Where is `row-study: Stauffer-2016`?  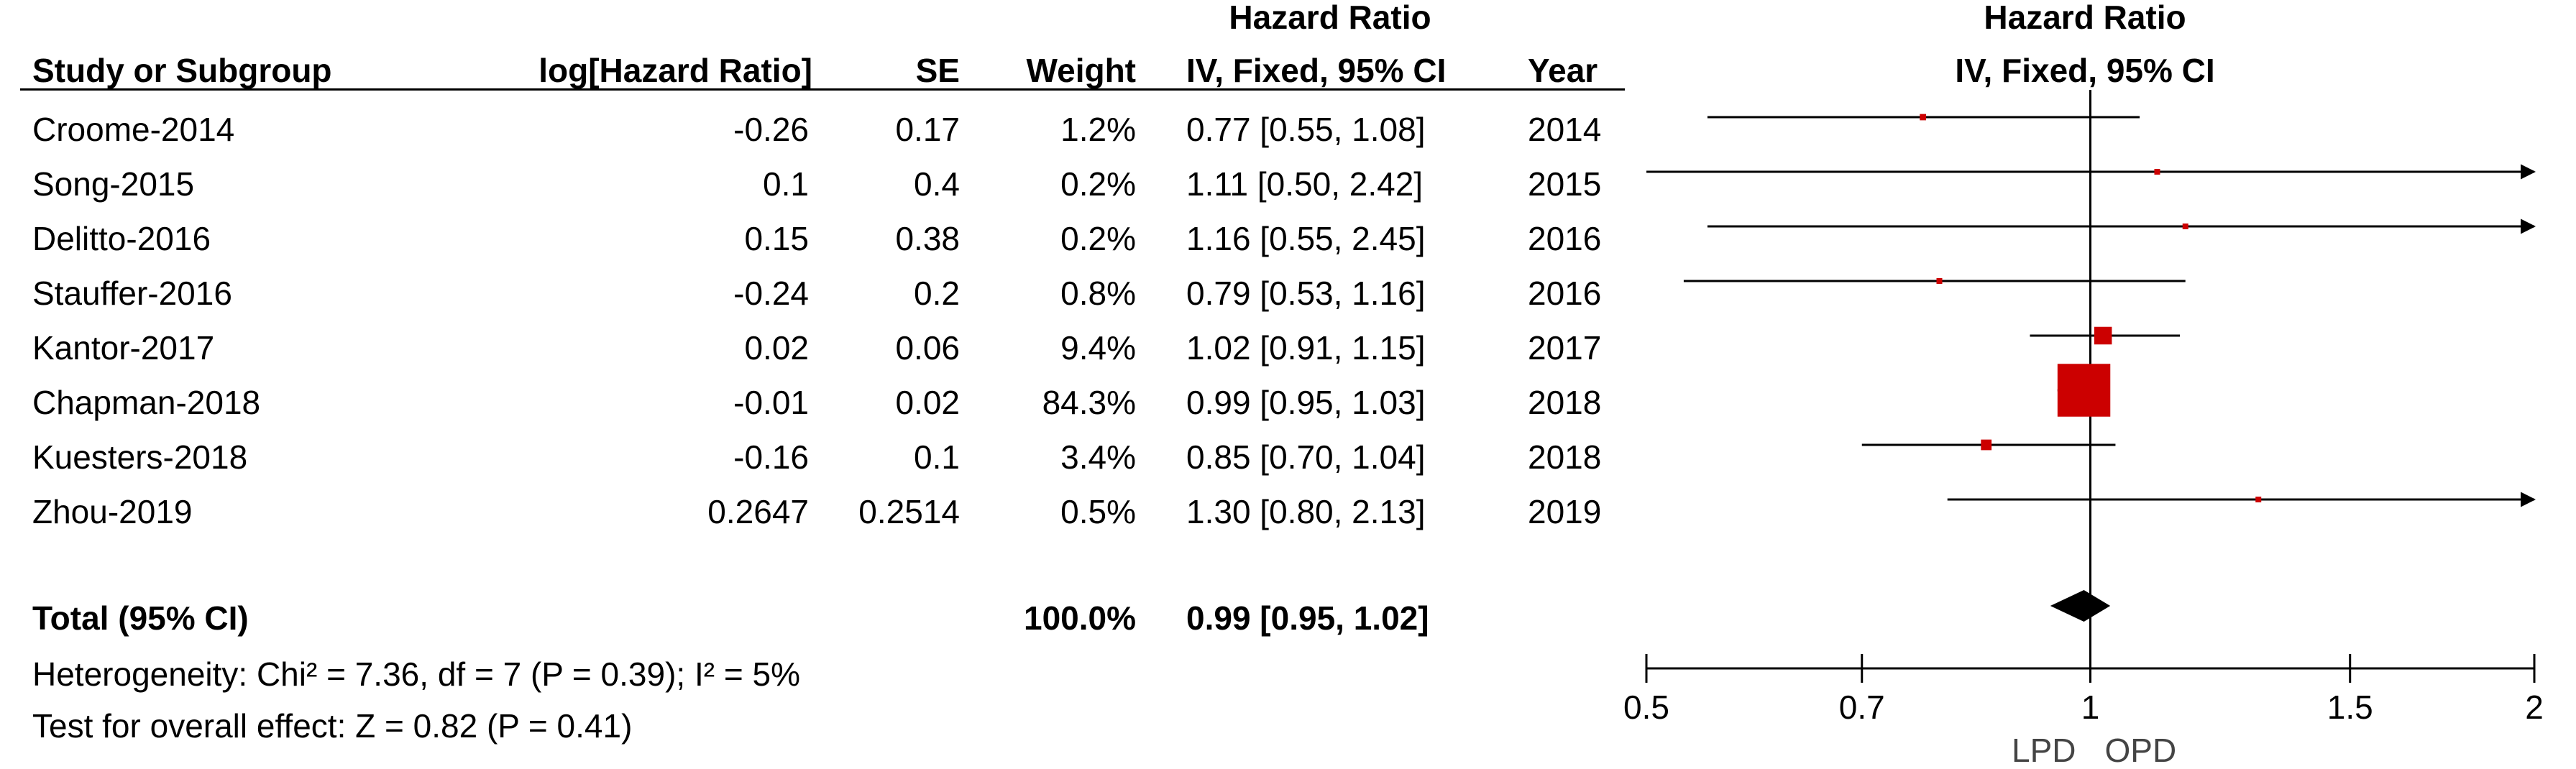 row-study: Stauffer-2016 is located at coordinates (132, 293).